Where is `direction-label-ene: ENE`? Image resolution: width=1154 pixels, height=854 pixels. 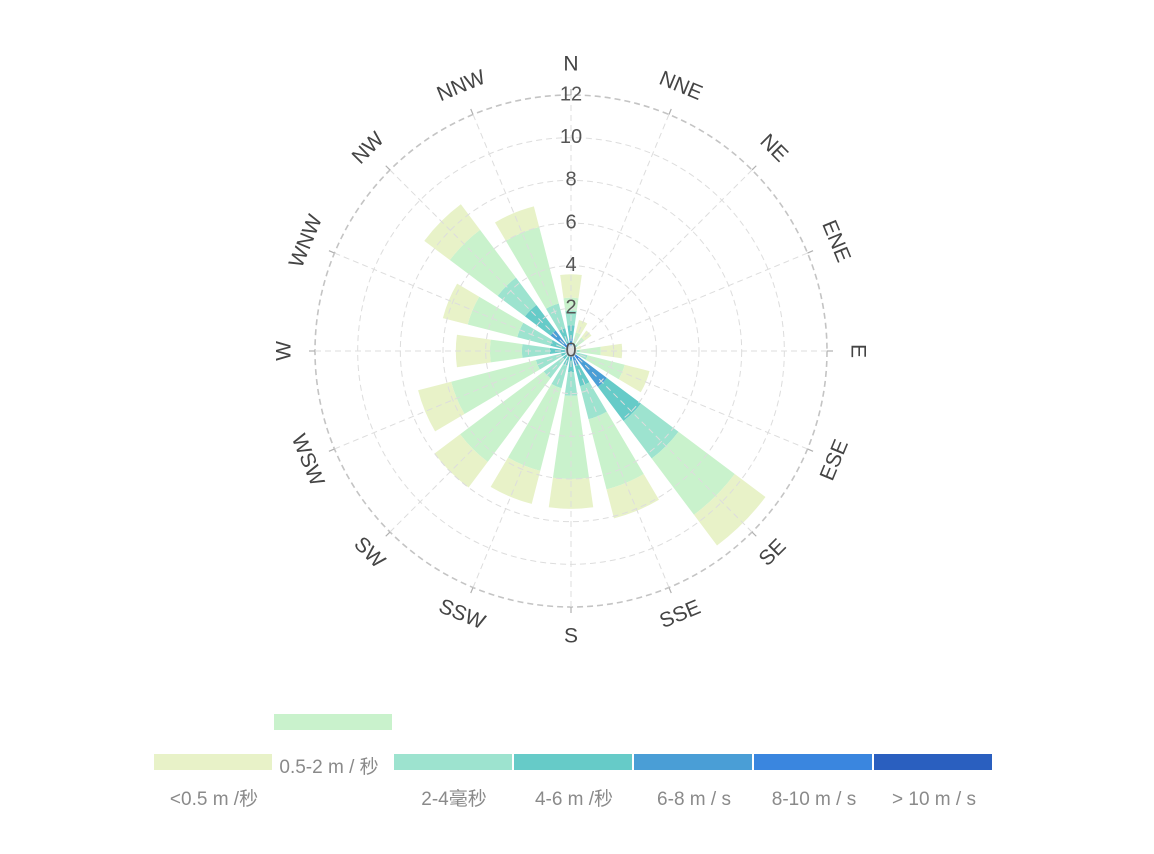 direction-label-ene: ENE is located at coordinates (836, 241).